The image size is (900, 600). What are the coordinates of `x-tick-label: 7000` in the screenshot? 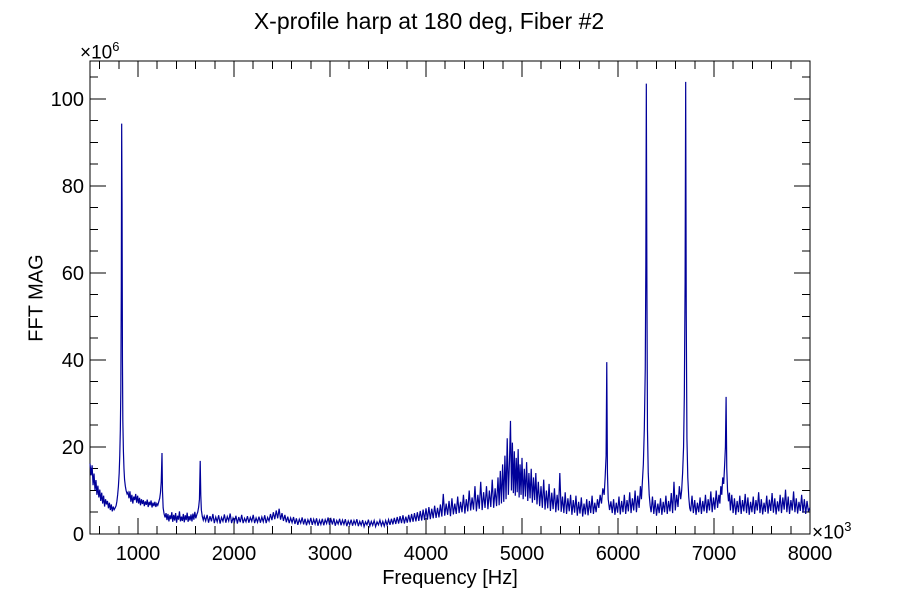 It's located at (714, 554).